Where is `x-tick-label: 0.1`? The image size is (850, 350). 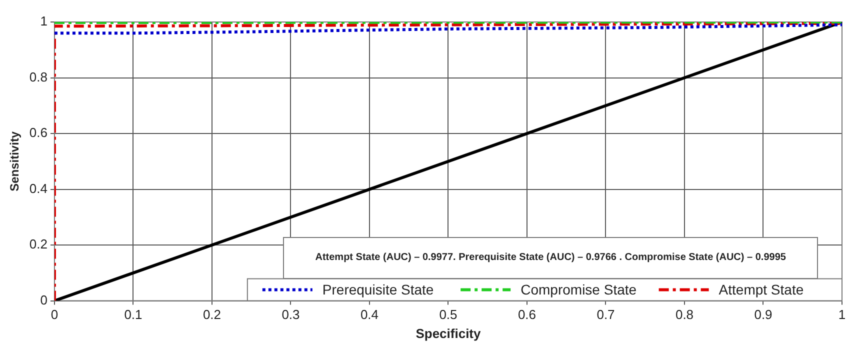
x-tick-label: 0.1 is located at coordinates (133, 314).